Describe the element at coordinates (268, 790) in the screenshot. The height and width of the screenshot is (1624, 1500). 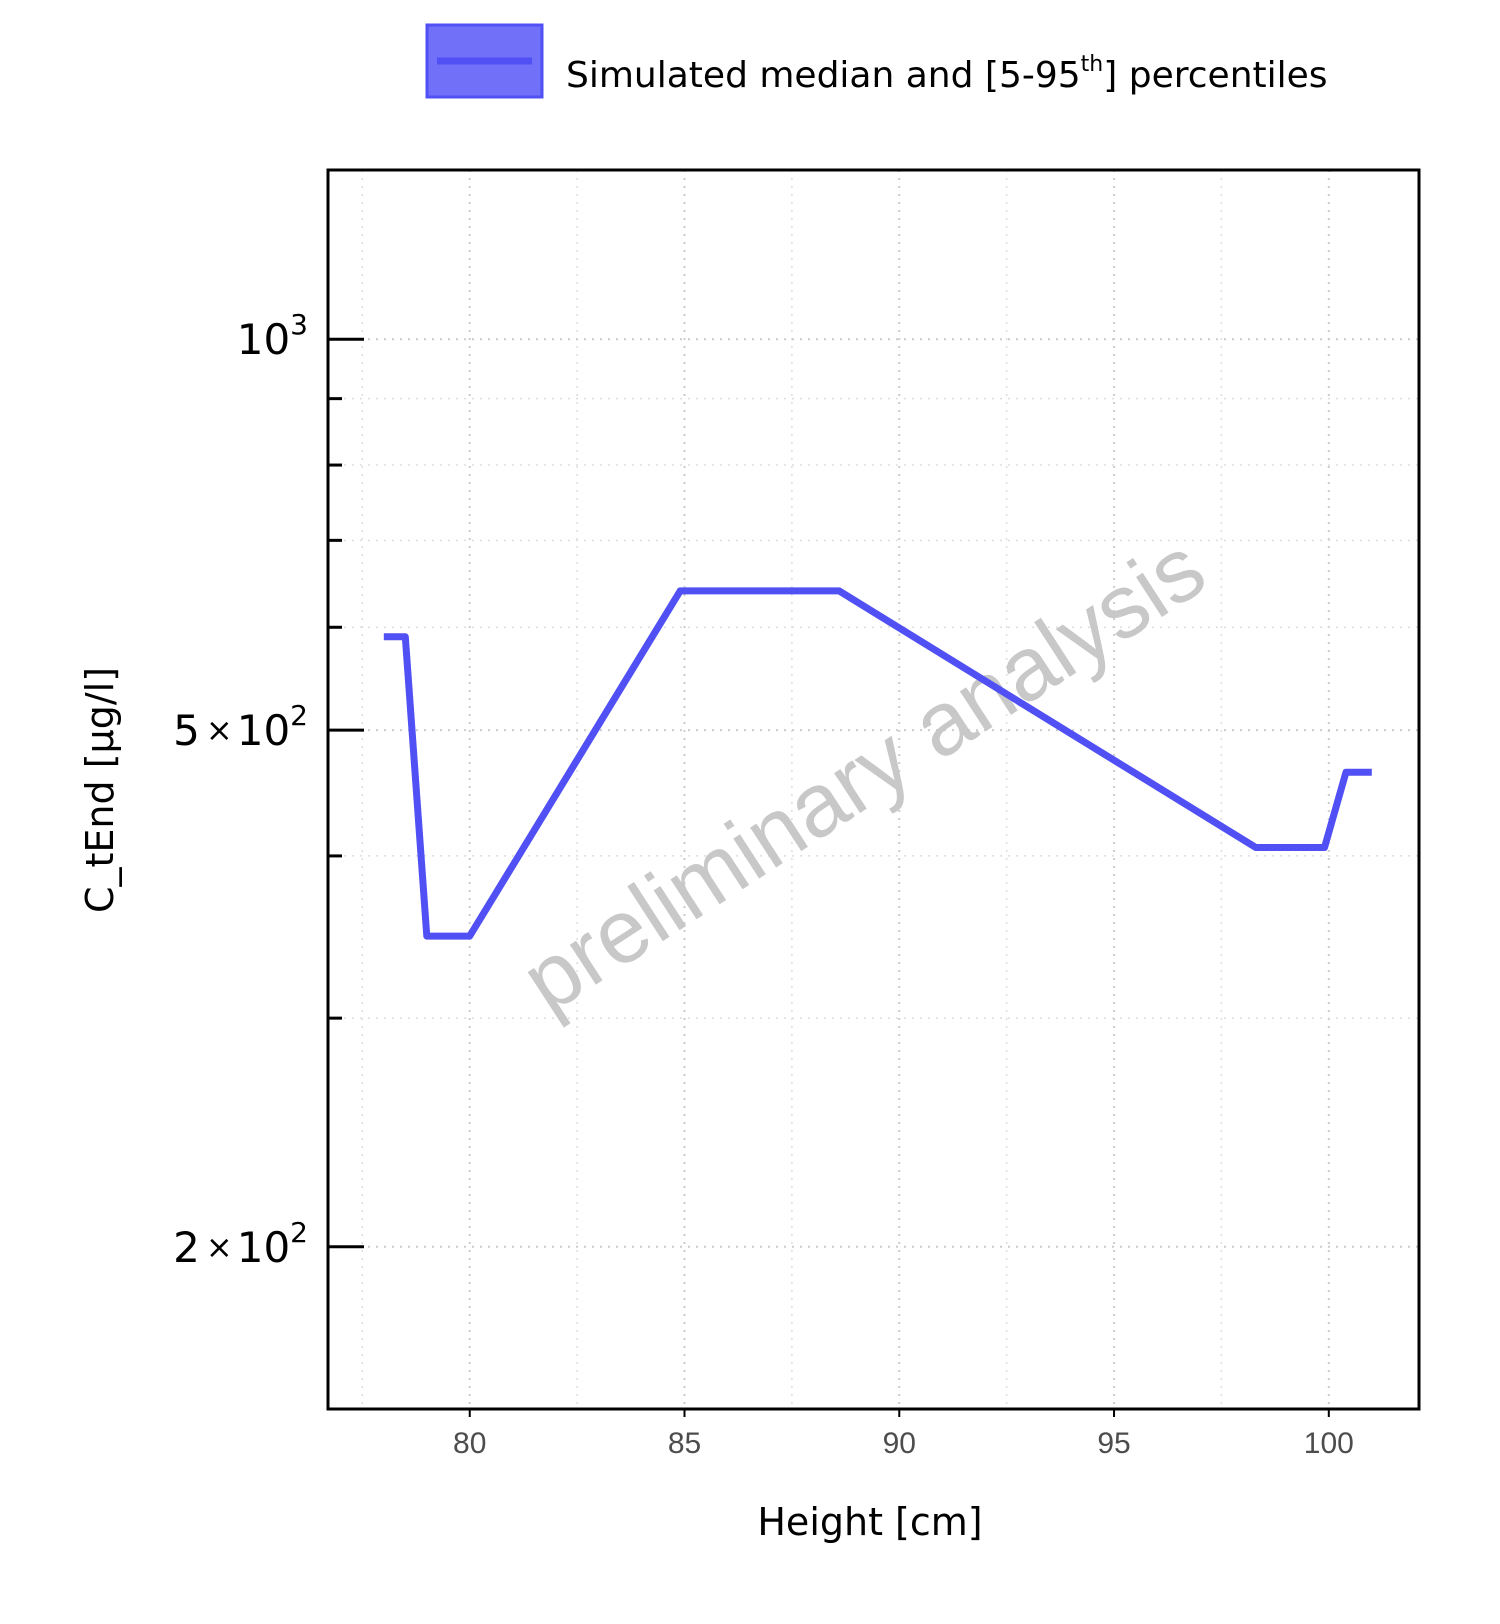
I see `y-axis: 2 ×102 5 ×102 103` at that location.